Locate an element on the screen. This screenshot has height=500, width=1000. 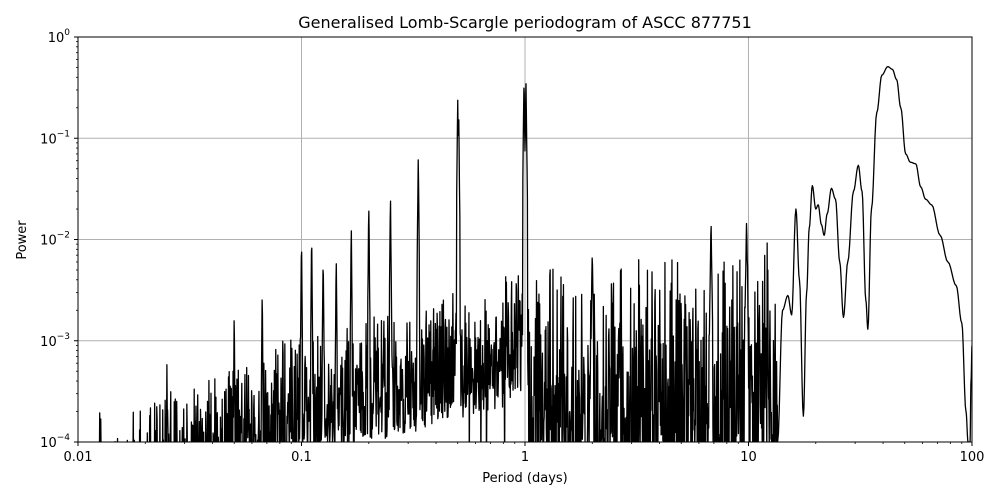
x-tick-label: 1 is located at coordinates (525, 457).